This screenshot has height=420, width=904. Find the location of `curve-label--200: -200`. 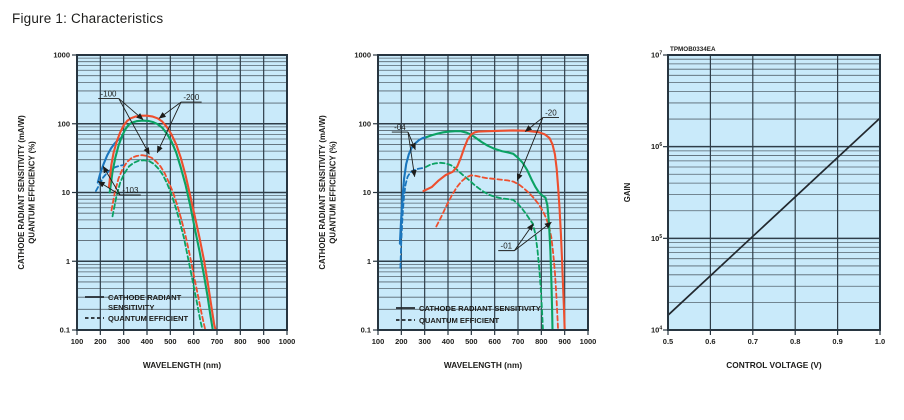

curve-label--200: -200 is located at coordinates (191, 97).